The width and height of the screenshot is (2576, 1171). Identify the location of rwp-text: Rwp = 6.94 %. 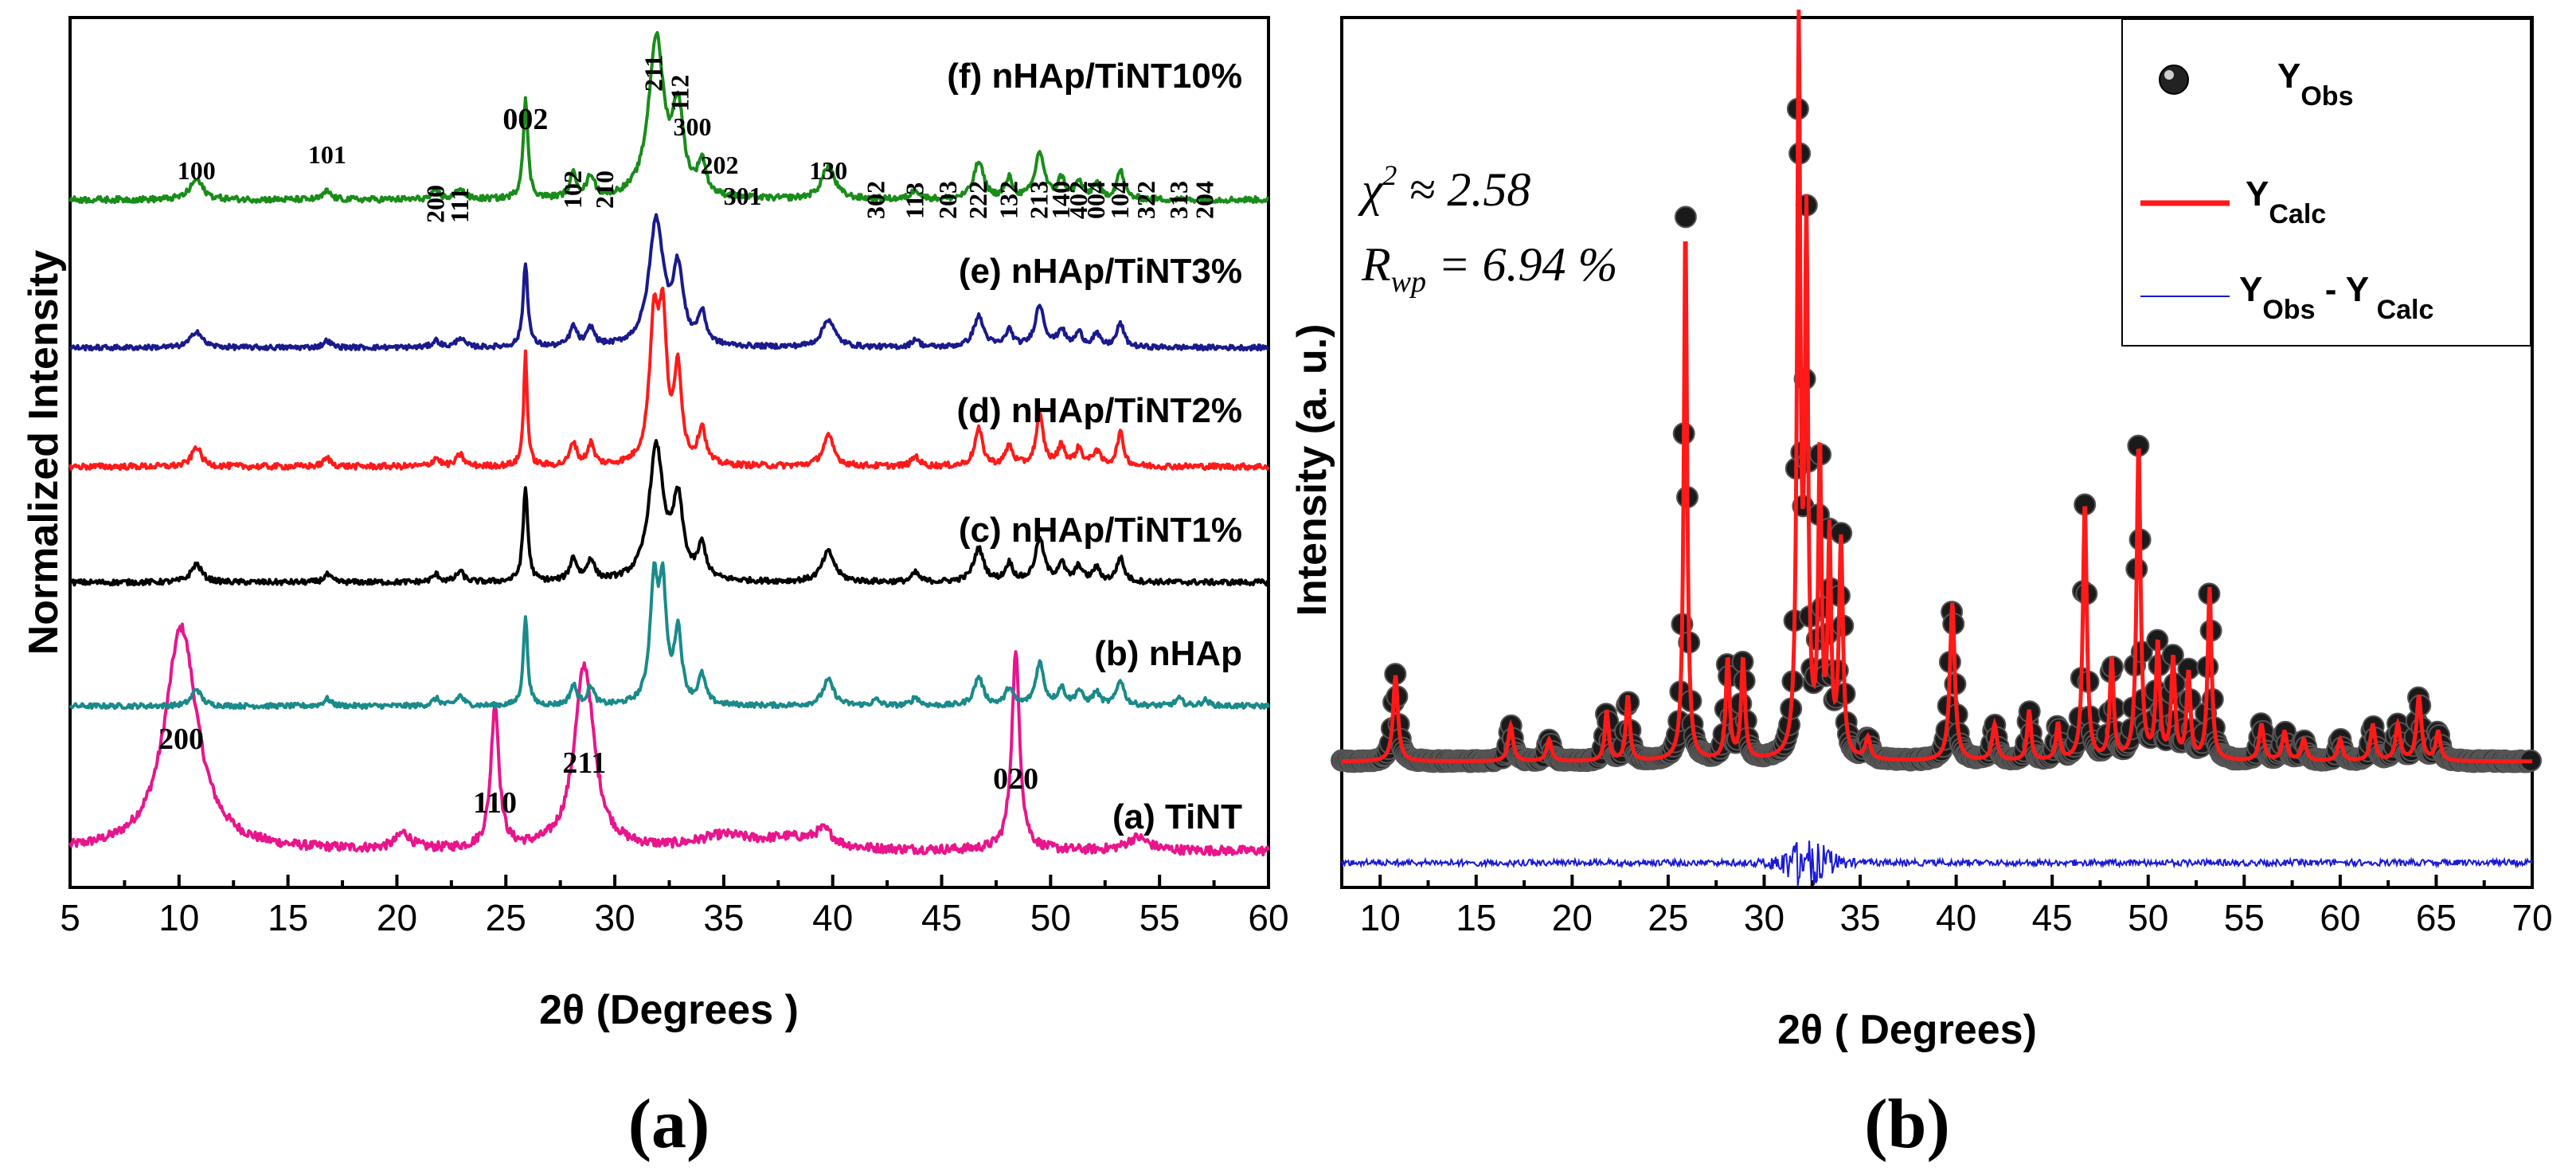
(1489, 268).